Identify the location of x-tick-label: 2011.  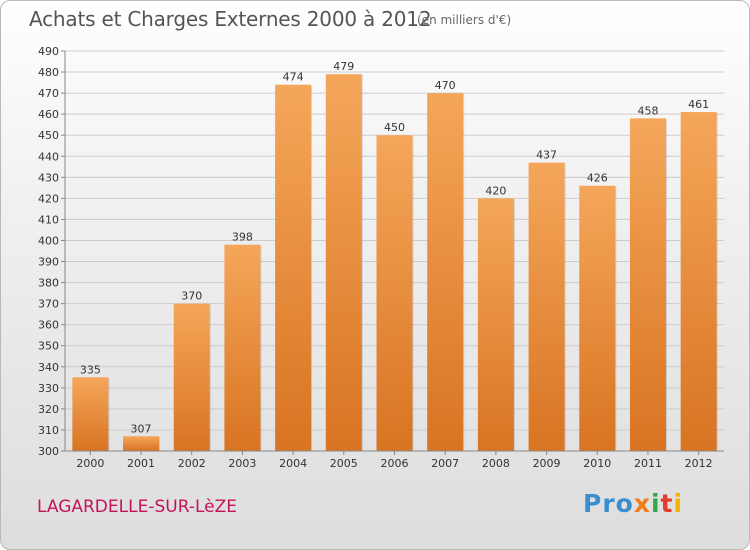
(648, 463).